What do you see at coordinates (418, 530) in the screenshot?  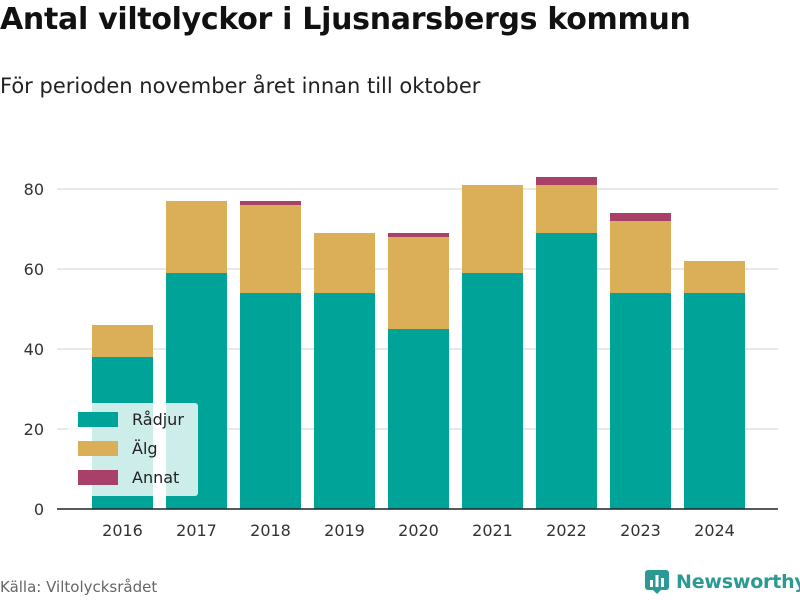 I see `x-tick-label: 2020` at bounding box center [418, 530].